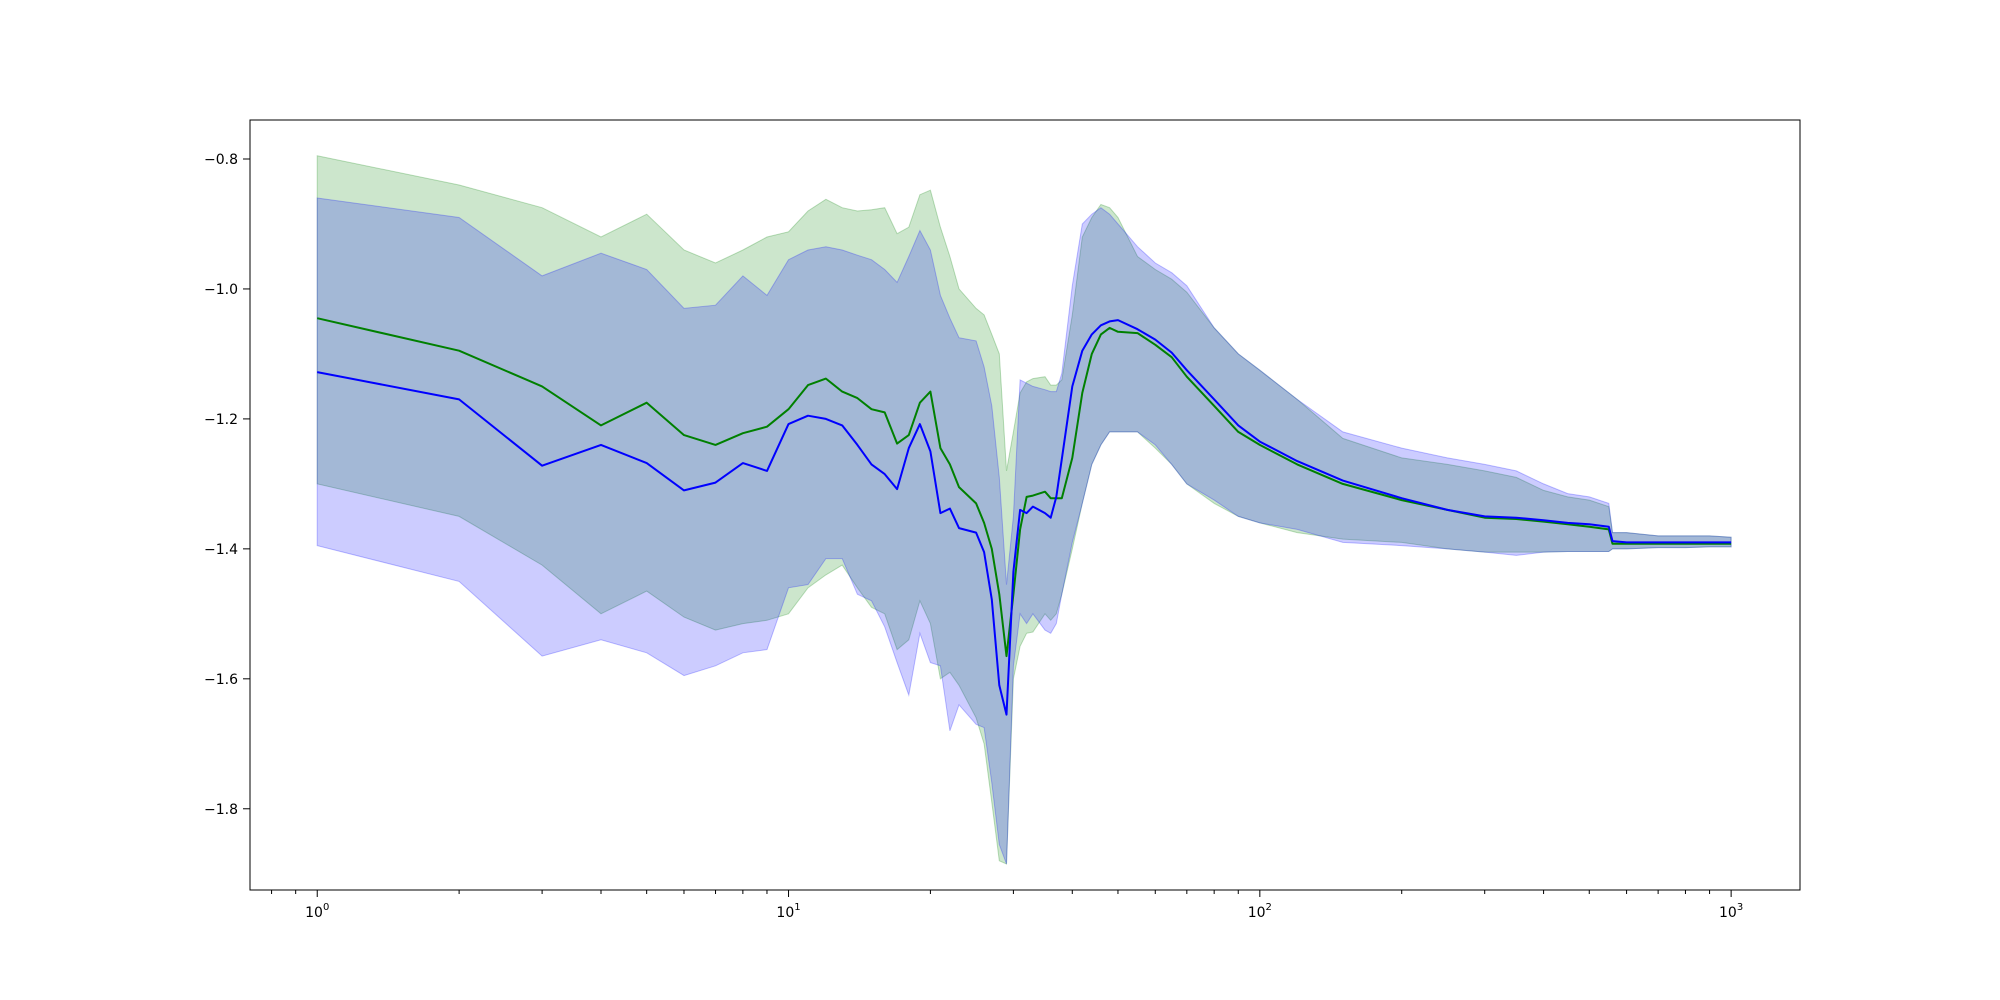 This screenshot has width=2000, height=1000. What do you see at coordinates (1007, 905) in the screenshot?
I see `x-axis: 10⁰ 10¹ 10² 10³` at bounding box center [1007, 905].